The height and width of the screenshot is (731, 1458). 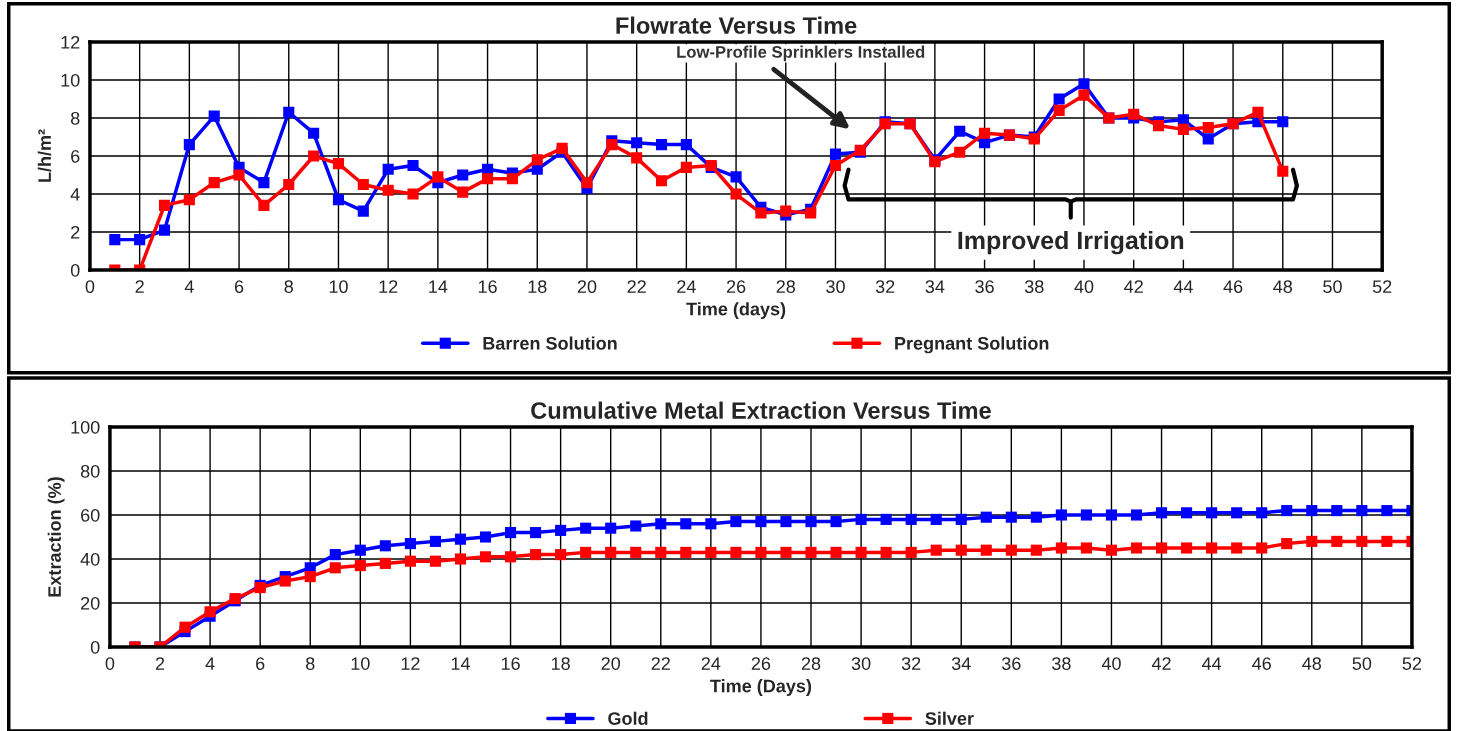 I want to click on x-tick-label: 20, so click(x=587, y=287).